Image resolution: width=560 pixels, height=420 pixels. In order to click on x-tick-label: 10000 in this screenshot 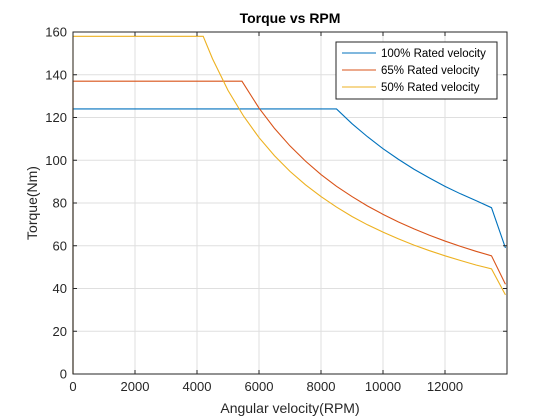, I will do `click(383, 386)`.